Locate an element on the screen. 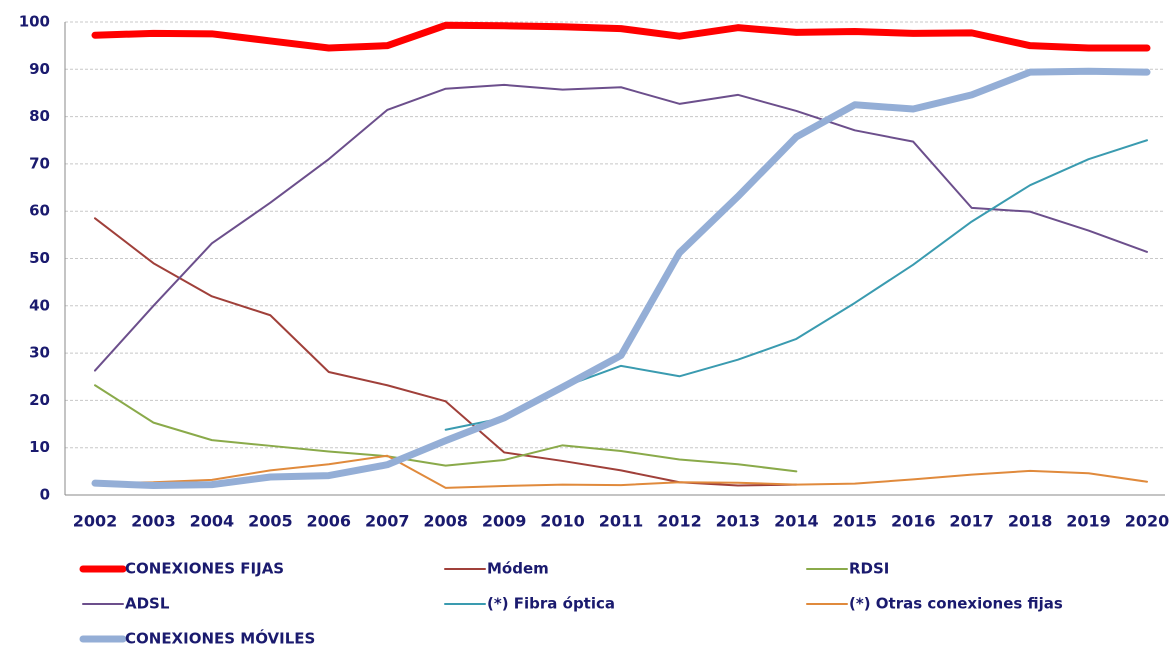 The height and width of the screenshot is (646, 1172). y-tick-label: 20 is located at coordinates (39, 400).